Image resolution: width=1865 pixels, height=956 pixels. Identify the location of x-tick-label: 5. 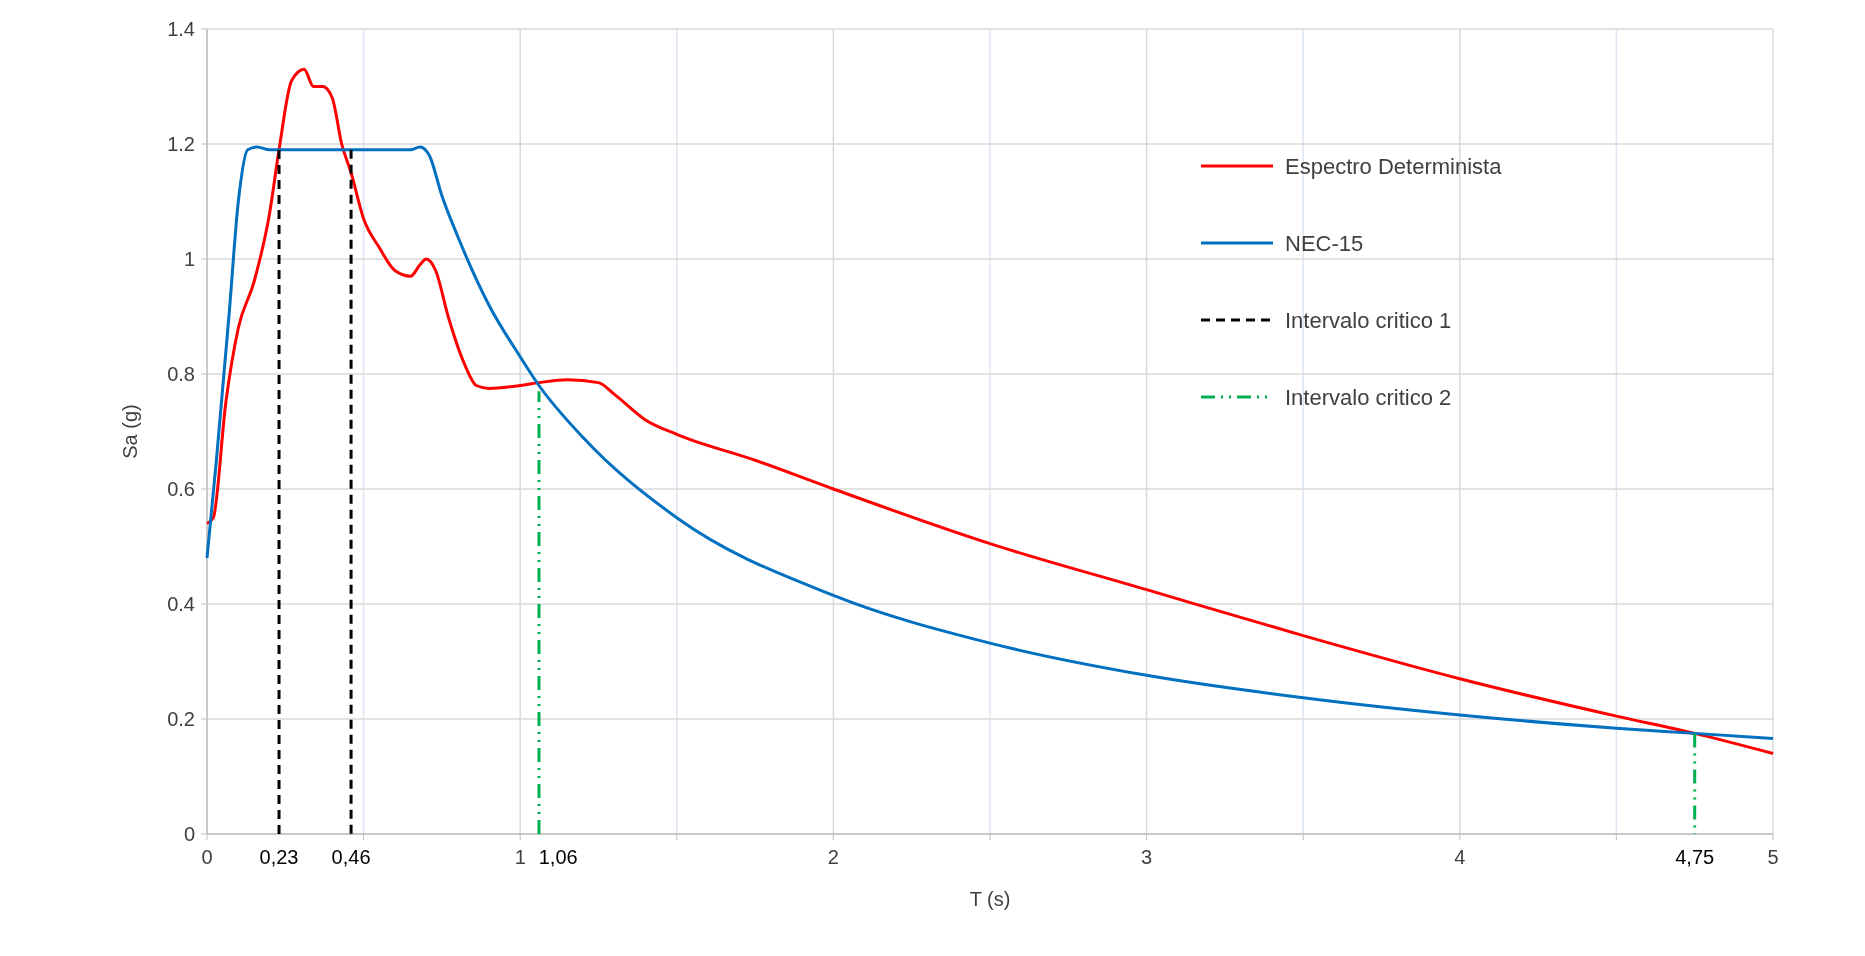
(1773, 857).